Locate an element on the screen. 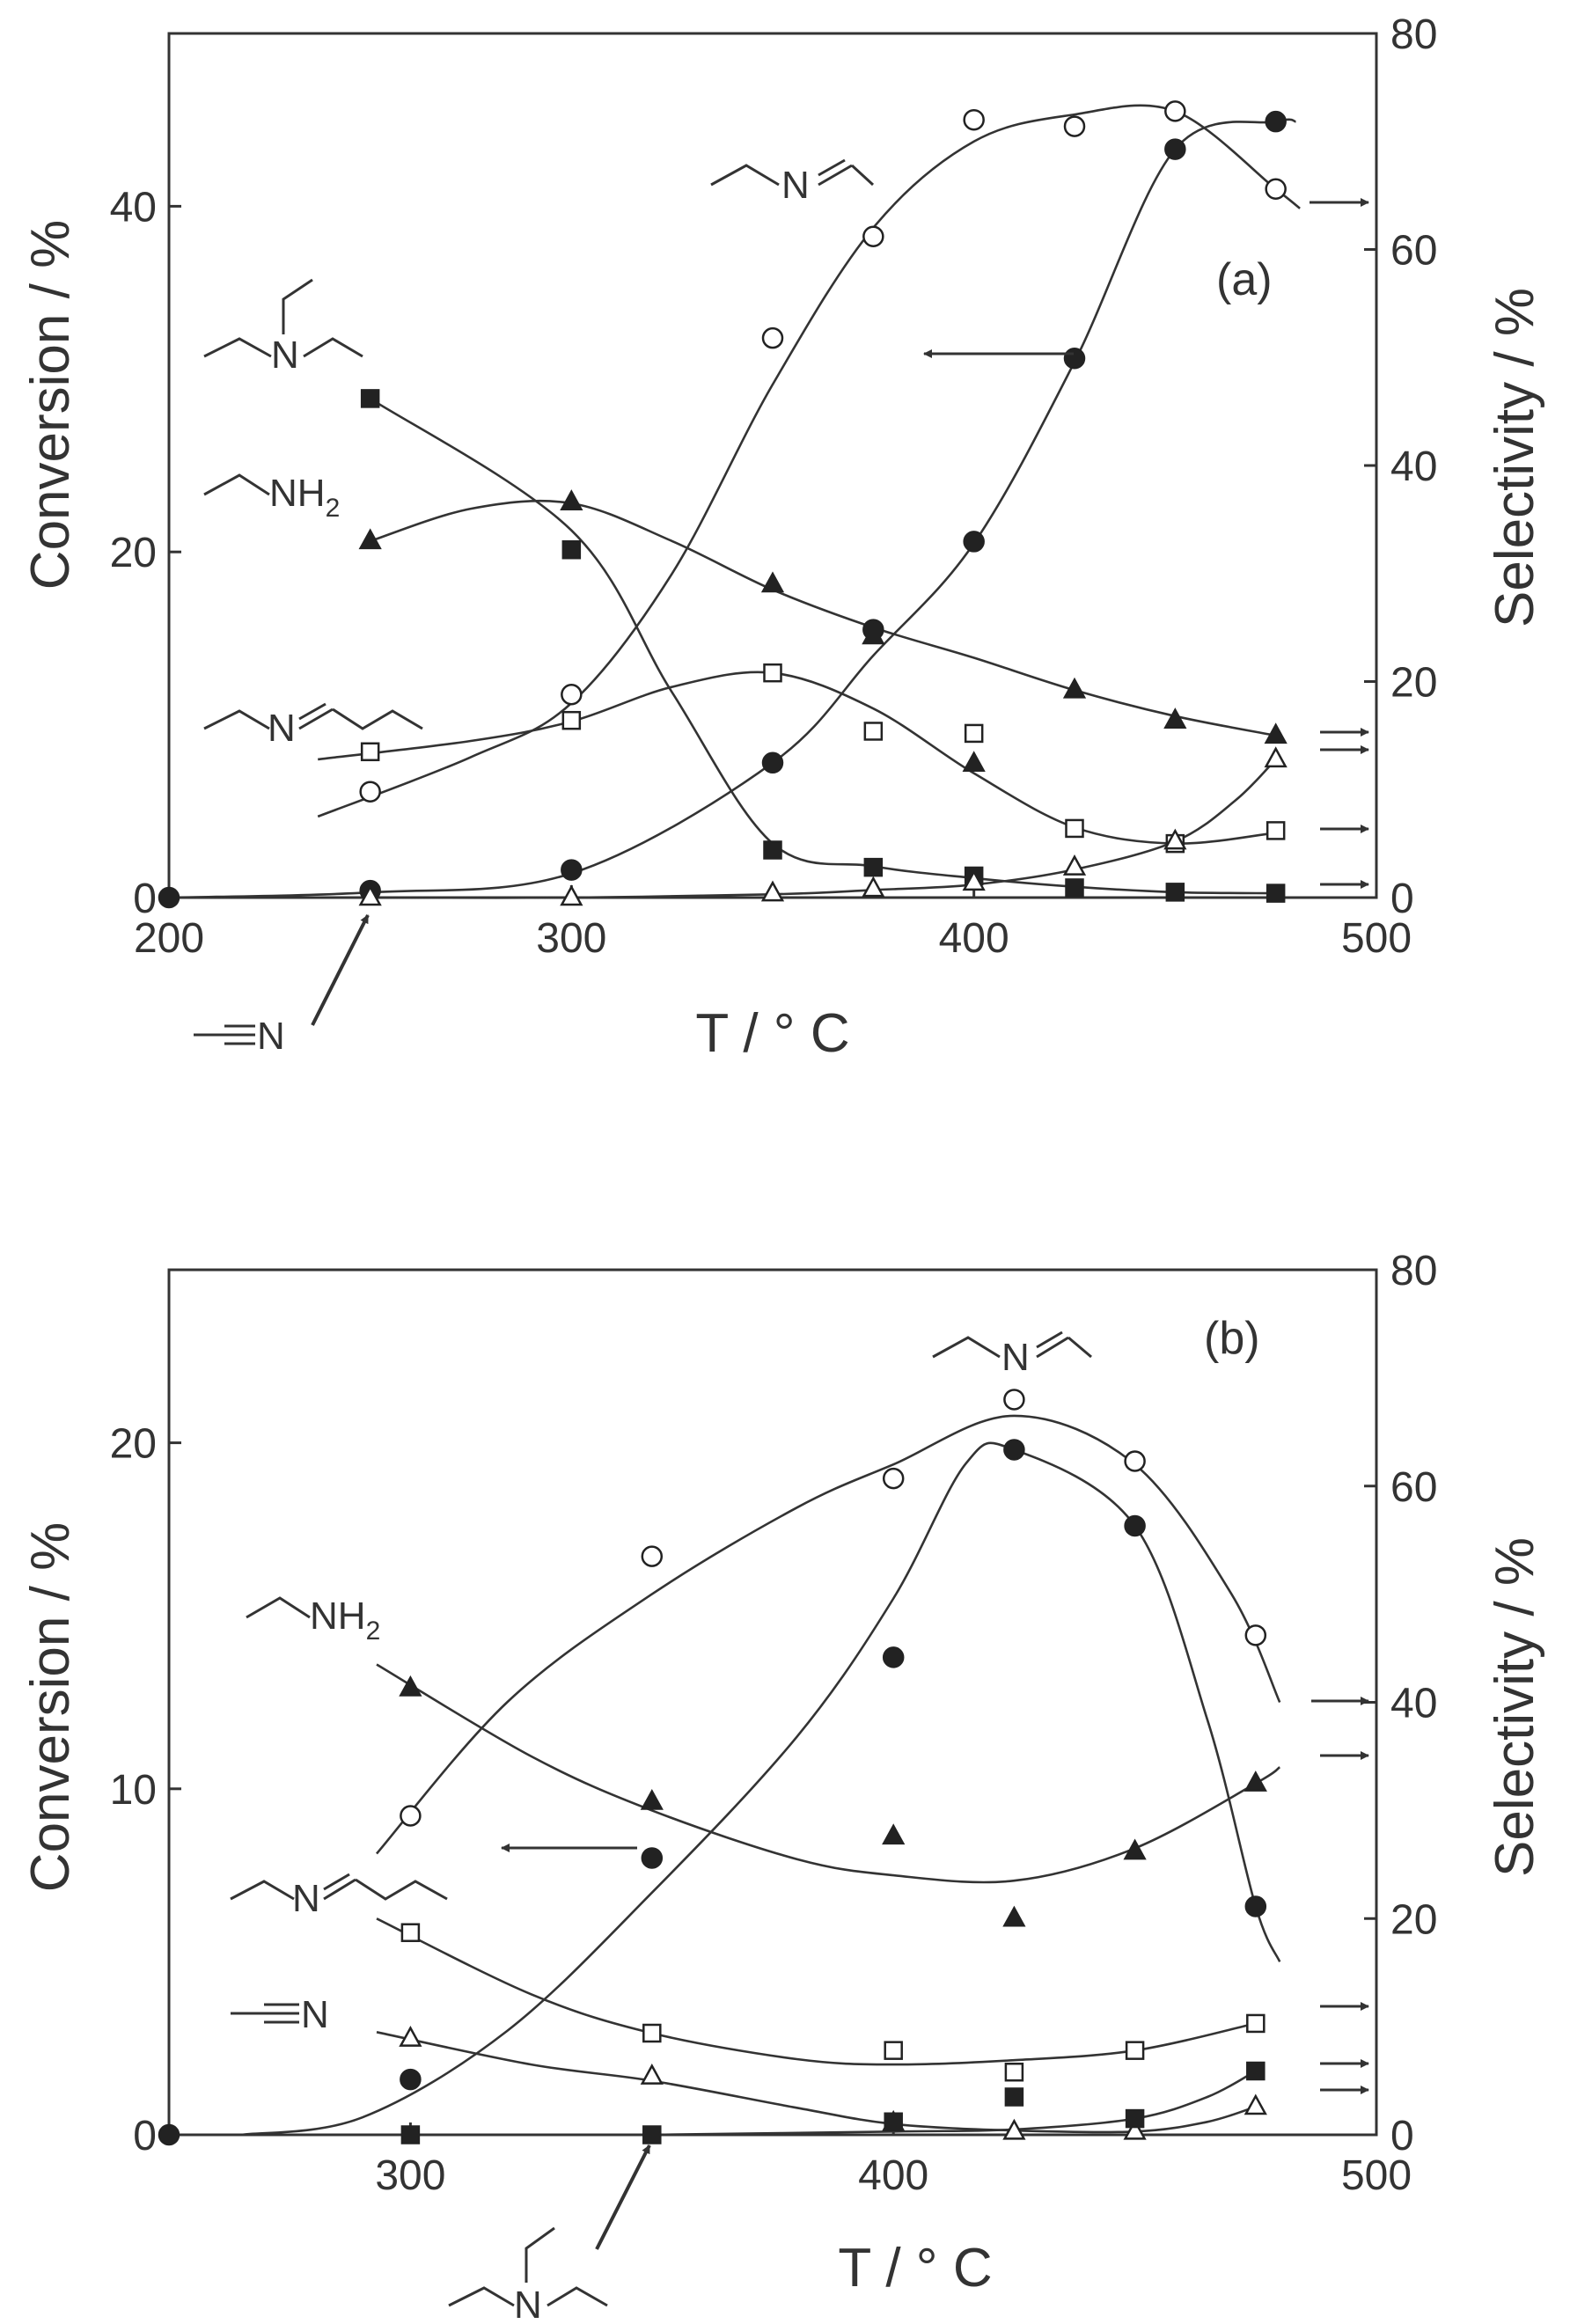 The height and width of the screenshot is (2324, 1570). y2-tick-label: 20 is located at coordinates (1413, 1920).